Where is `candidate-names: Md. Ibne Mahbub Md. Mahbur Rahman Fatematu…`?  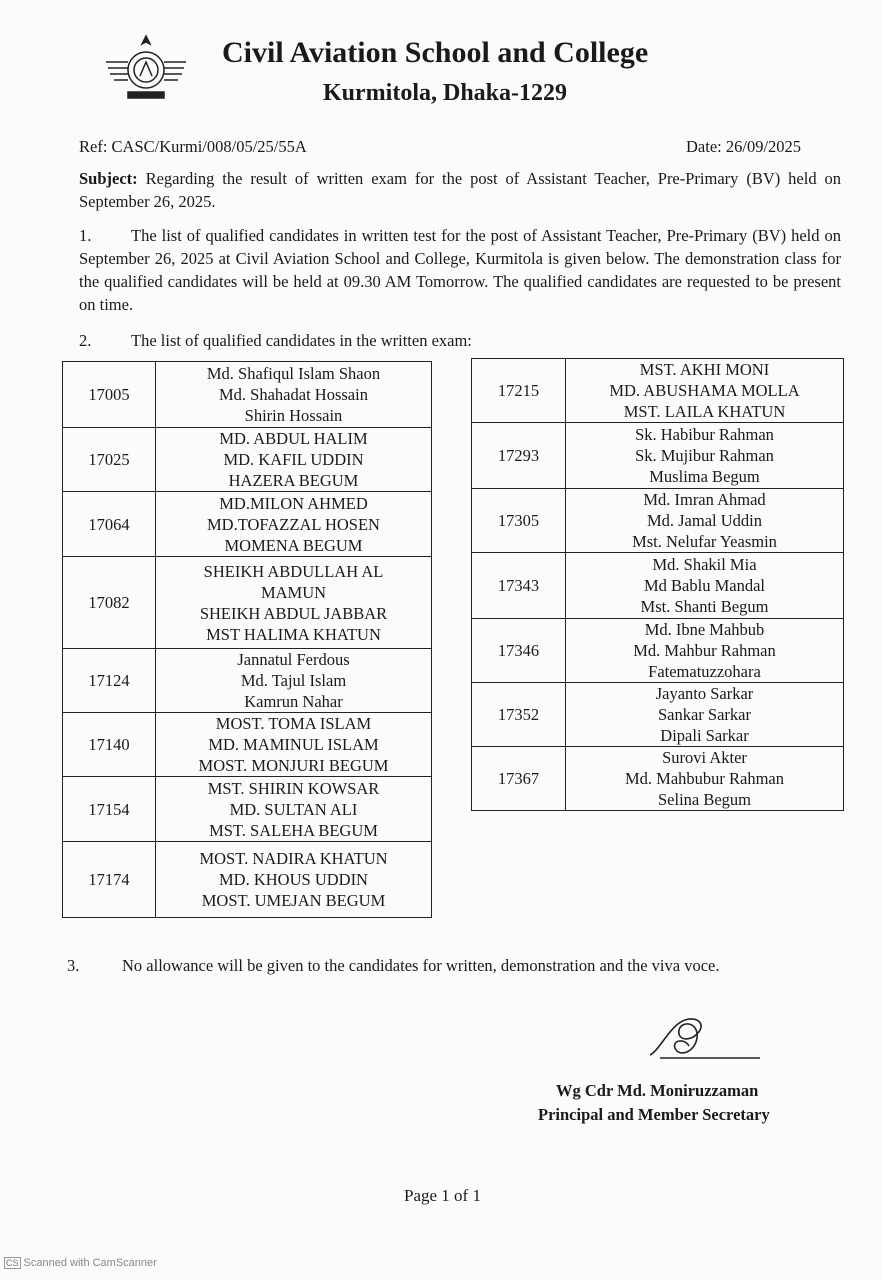
candidate-names: Md. Ibne Mahbub Md. Mahbur Rahman Fatematu… is located at coordinates (704, 650).